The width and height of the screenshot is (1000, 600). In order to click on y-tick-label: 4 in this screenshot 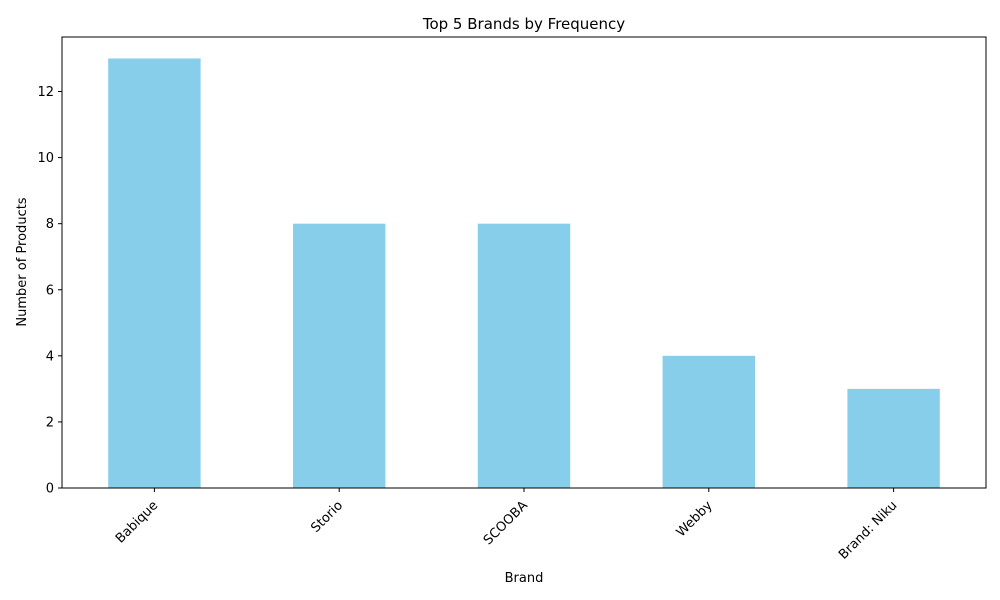, I will do `click(50, 356)`.